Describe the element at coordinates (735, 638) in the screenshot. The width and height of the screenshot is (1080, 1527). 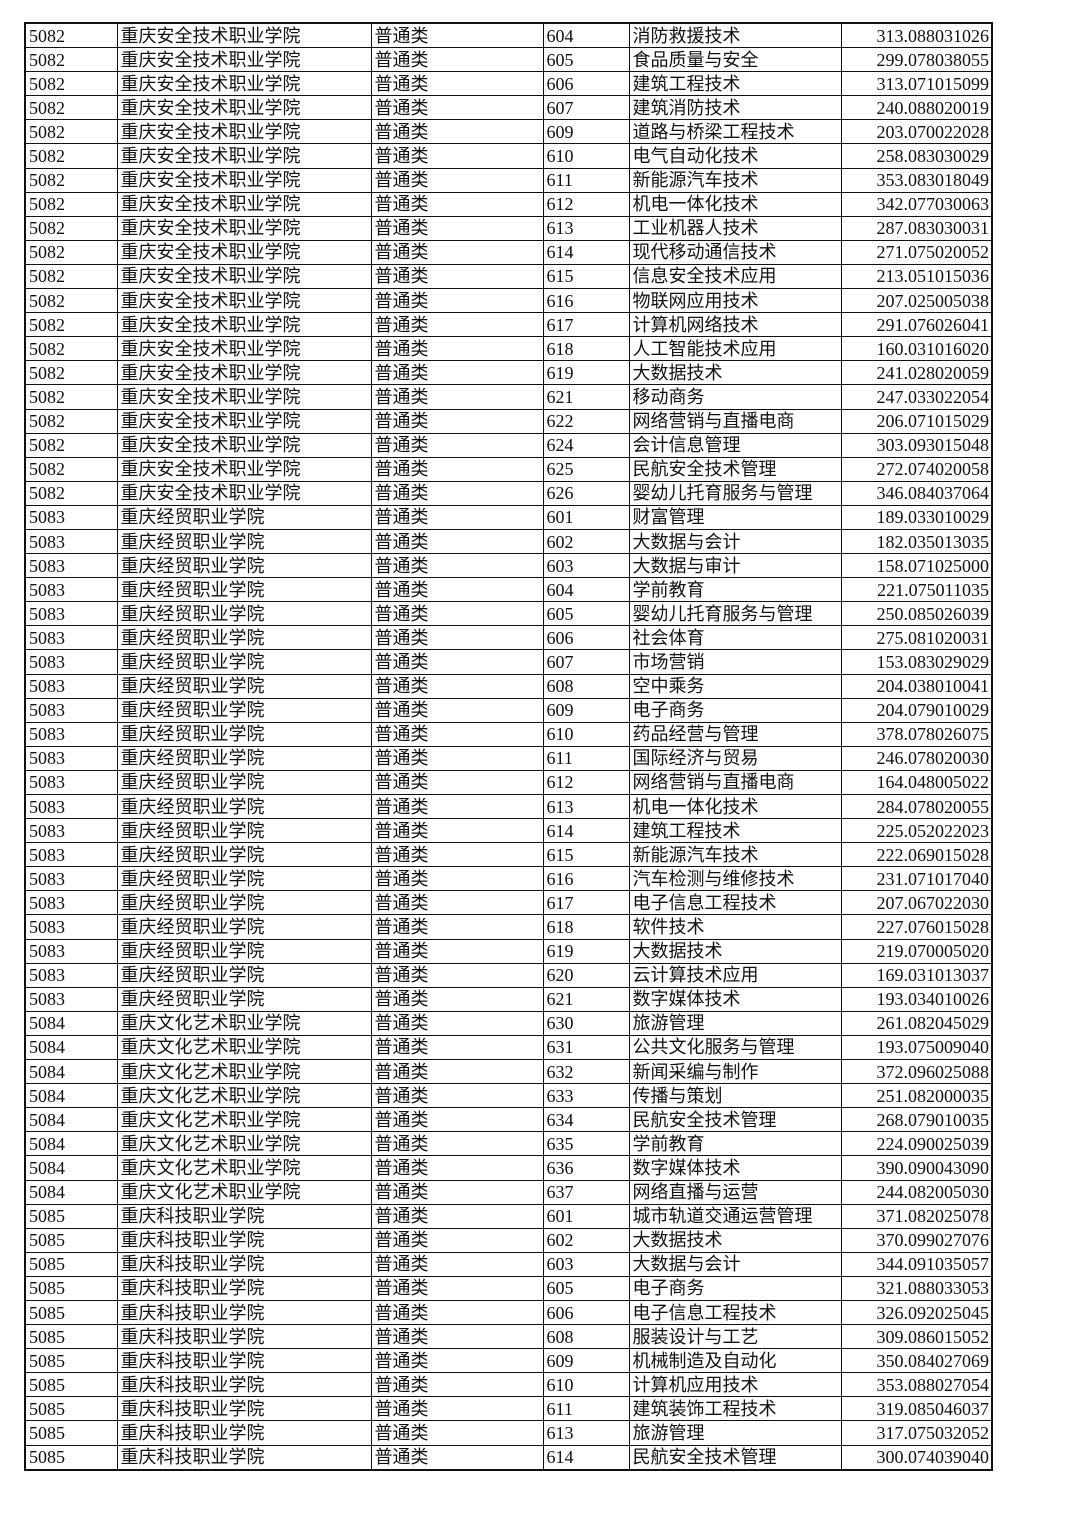
I see `major-name-cell: 社会体育` at that location.